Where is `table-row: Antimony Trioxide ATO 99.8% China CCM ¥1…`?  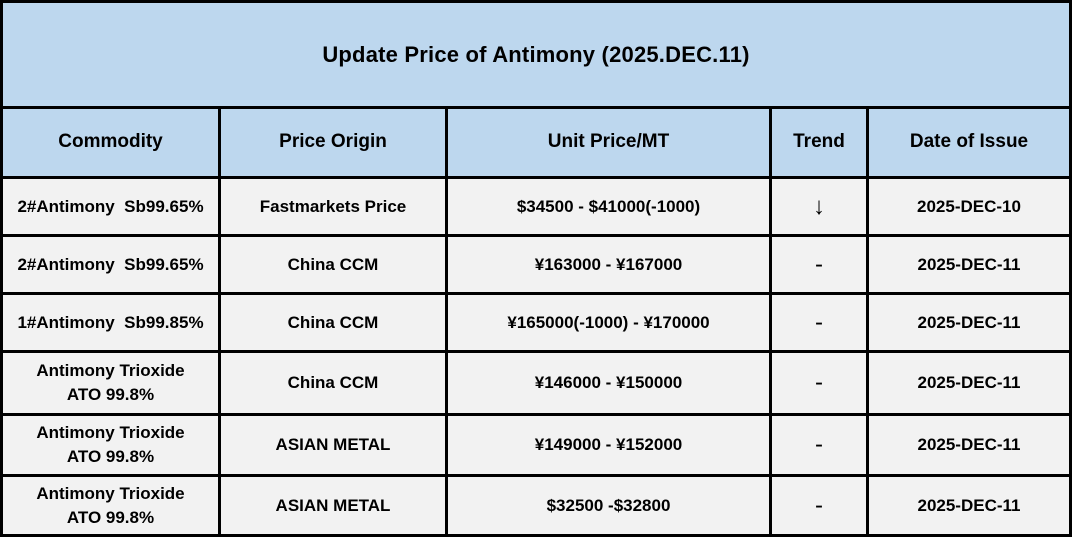 table-row: Antimony Trioxide ATO 99.8% China CCM ¥1… is located at coordinates (536, 384).